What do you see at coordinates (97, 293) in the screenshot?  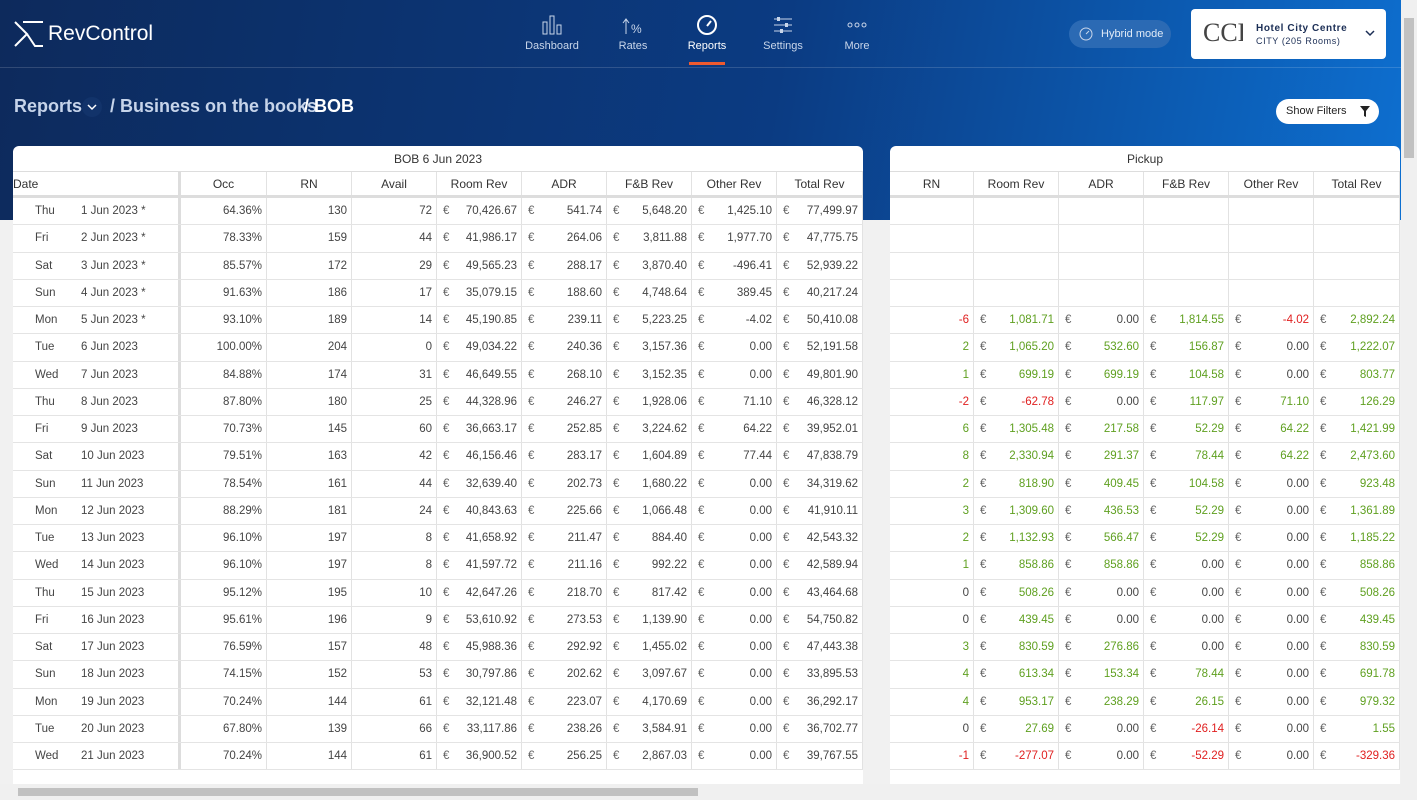 I see `table-cell: Sun4 Jun 2023 *` at bounding box center [97, 293].